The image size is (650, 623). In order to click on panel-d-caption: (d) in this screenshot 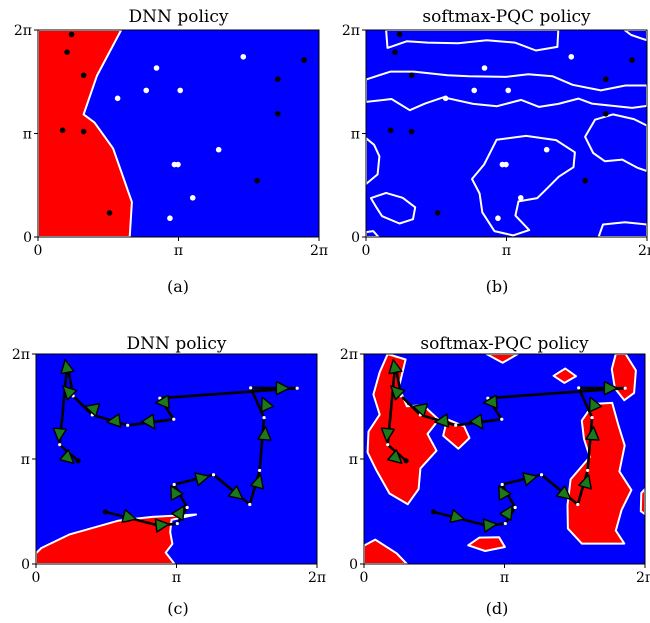, I will do `click(497, 608)`.